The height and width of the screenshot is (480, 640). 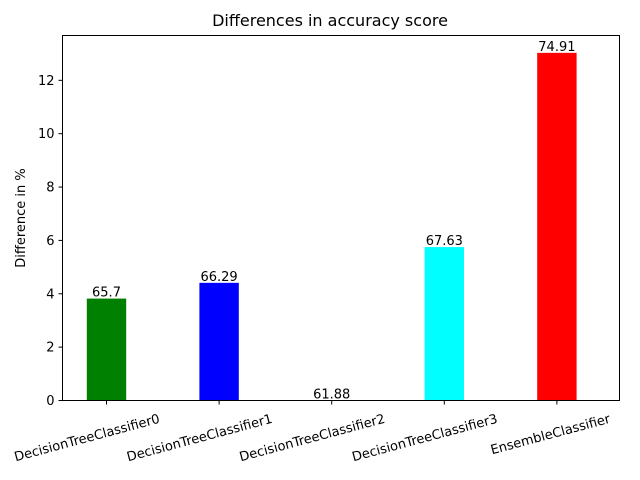 What do you see at coordinates (46, 81) in the screenshot?
I see `y-tick-label: 12` at bounding box center [46, 81].